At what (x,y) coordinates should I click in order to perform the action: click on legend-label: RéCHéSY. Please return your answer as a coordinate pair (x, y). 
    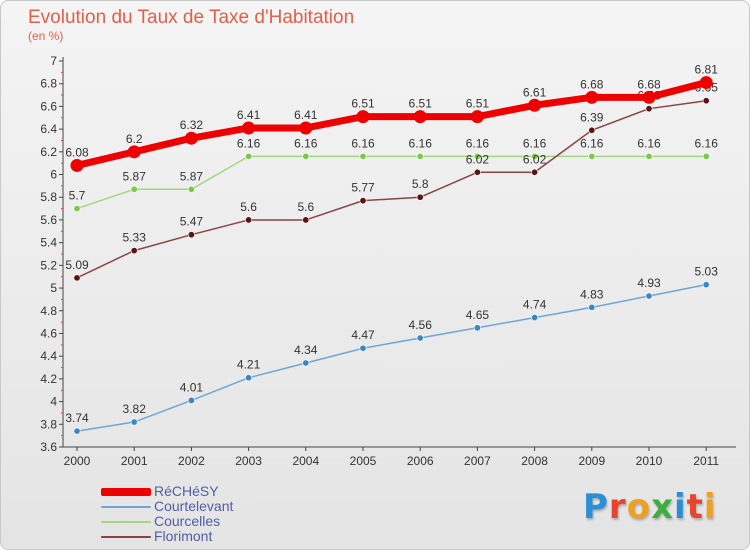
    Looking at the image, I should click on (186, 491).